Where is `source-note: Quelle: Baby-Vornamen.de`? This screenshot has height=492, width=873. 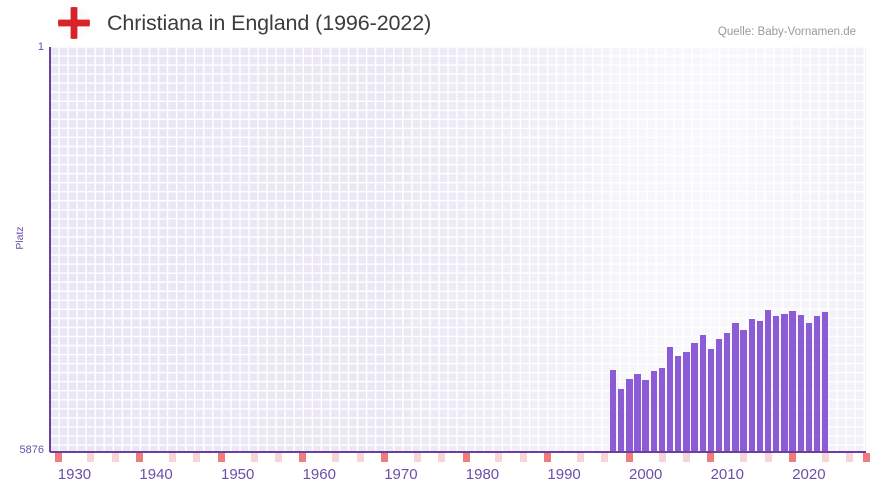 source-note: Quelle: Baby-Vornamen.de is located at coordinates (786, 32).